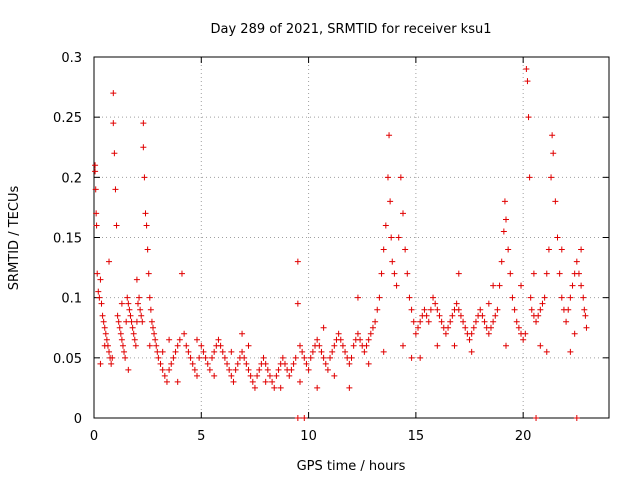  I want to click on x-tick-label: 20, so click(523, 436).